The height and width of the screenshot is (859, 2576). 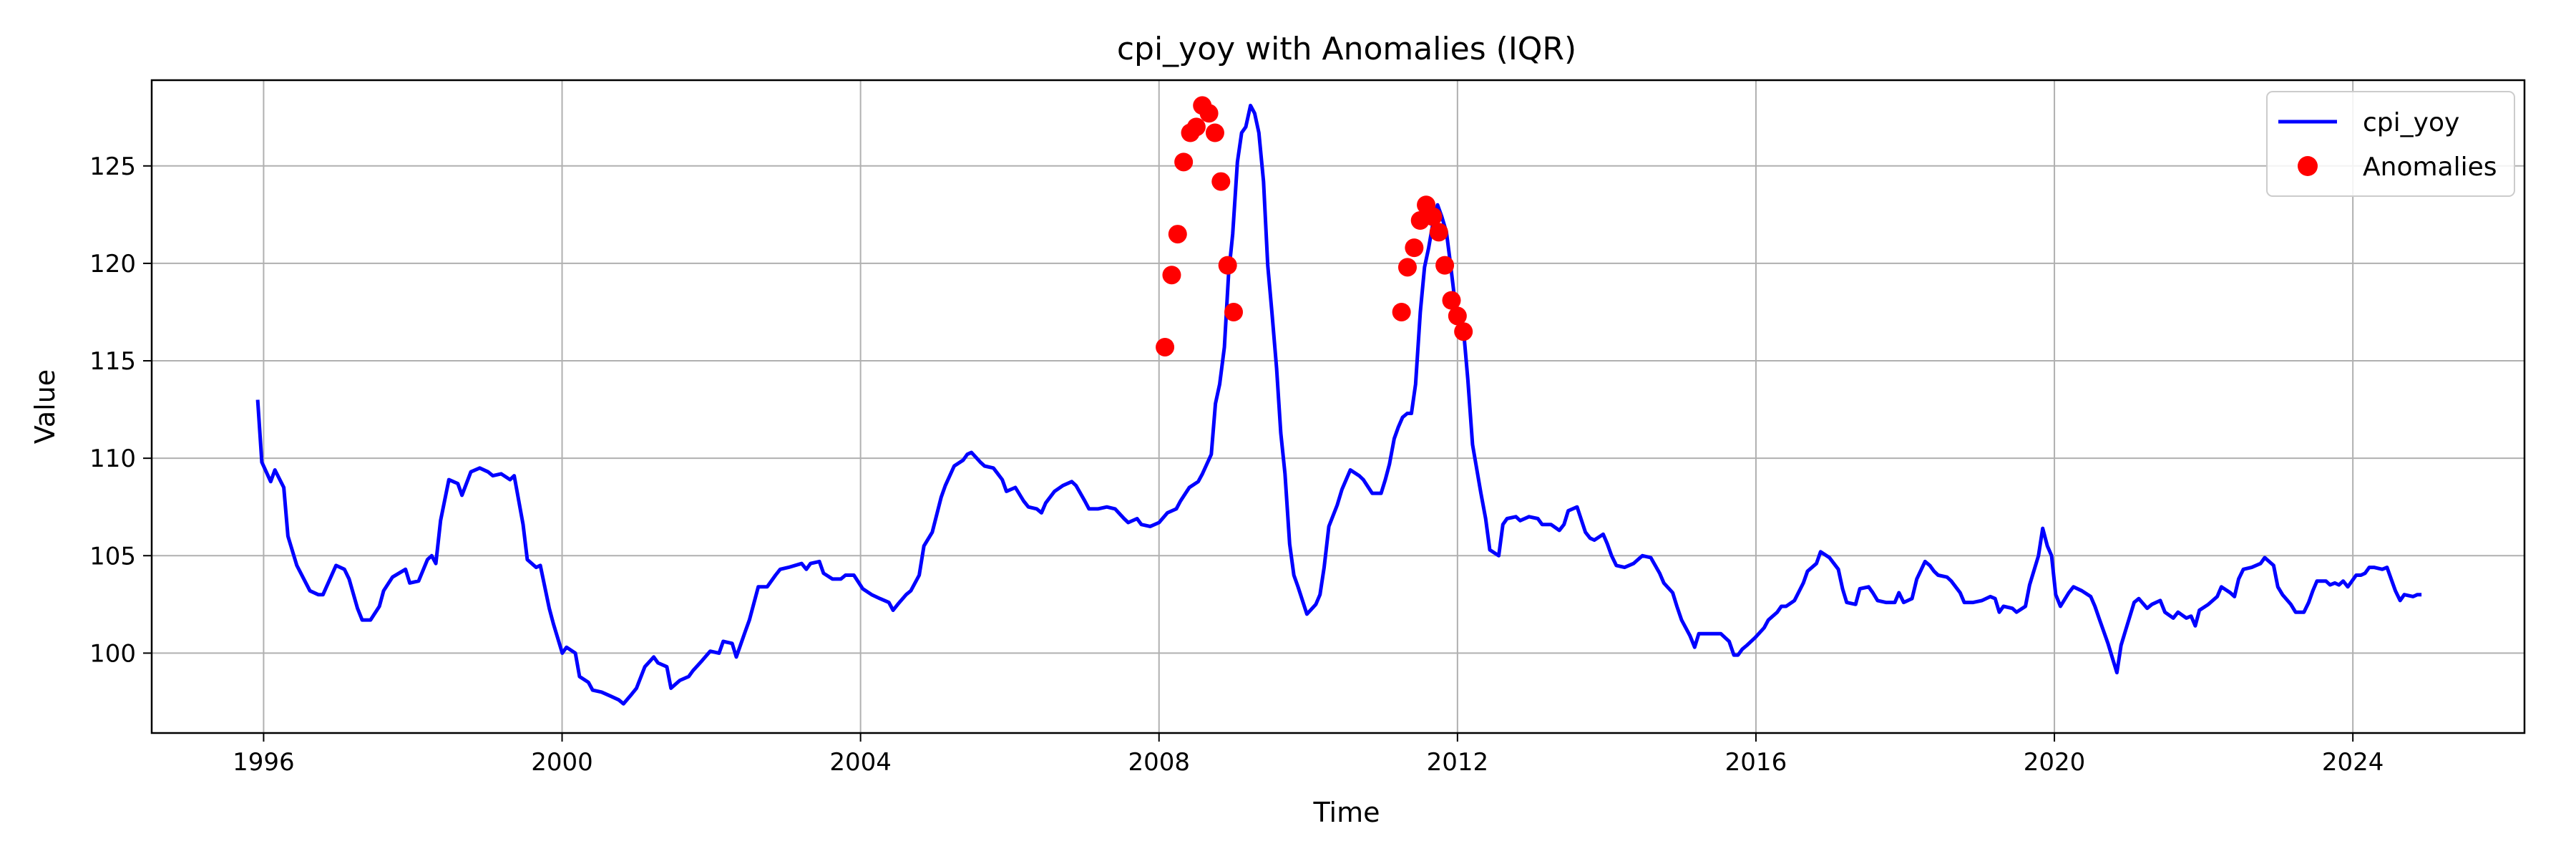 I want to click on y-tick-label: 110, so click(x=112, y=459).